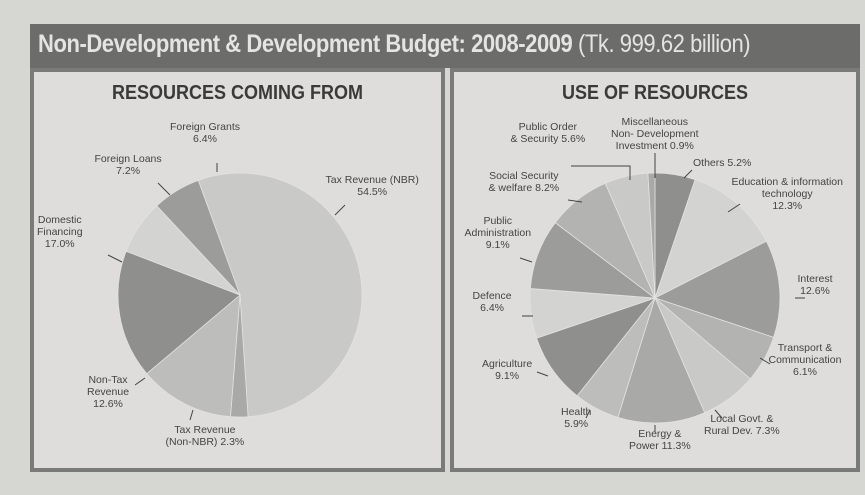  I want to click on slice-label: Defence 6.4%, so click(492, 302).